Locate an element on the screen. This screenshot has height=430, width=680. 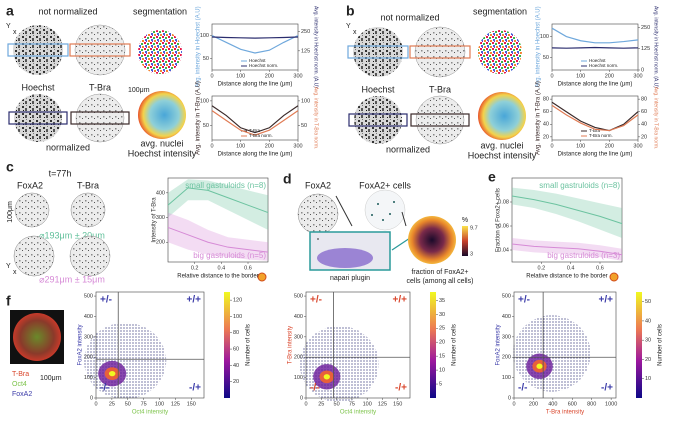
colorbar-tick-label: 3 is located at coordinates (471, 254).